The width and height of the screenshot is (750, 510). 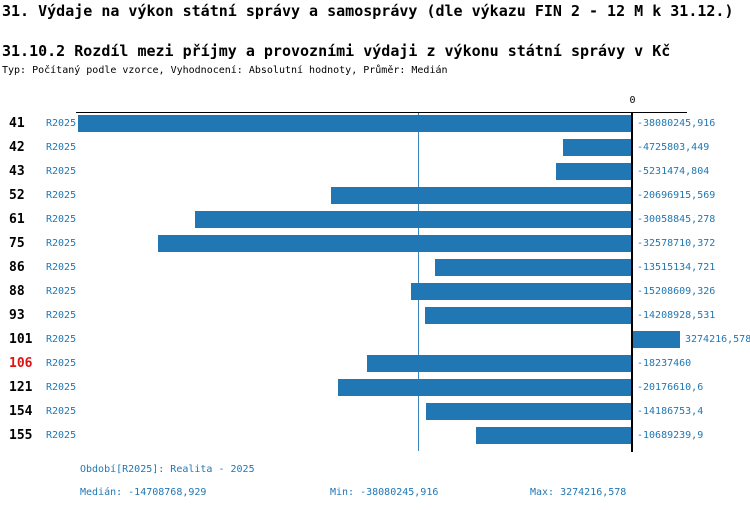 What do you see at coordinates (632, 282) in the screenshot?
I see `zero-axis-line` at bounding box center [632, 282].